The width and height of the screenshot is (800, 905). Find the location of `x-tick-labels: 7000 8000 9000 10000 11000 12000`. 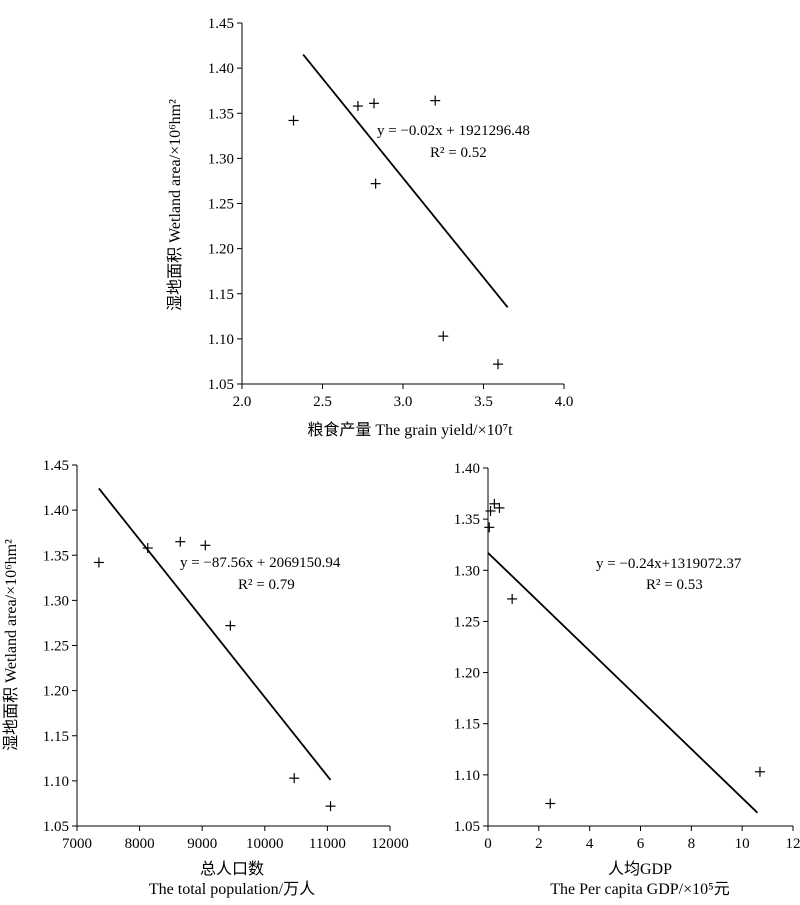

x-tick-labels: 7000 8000 9000 10000 11000 12000 is located at coordinates (235, 844).